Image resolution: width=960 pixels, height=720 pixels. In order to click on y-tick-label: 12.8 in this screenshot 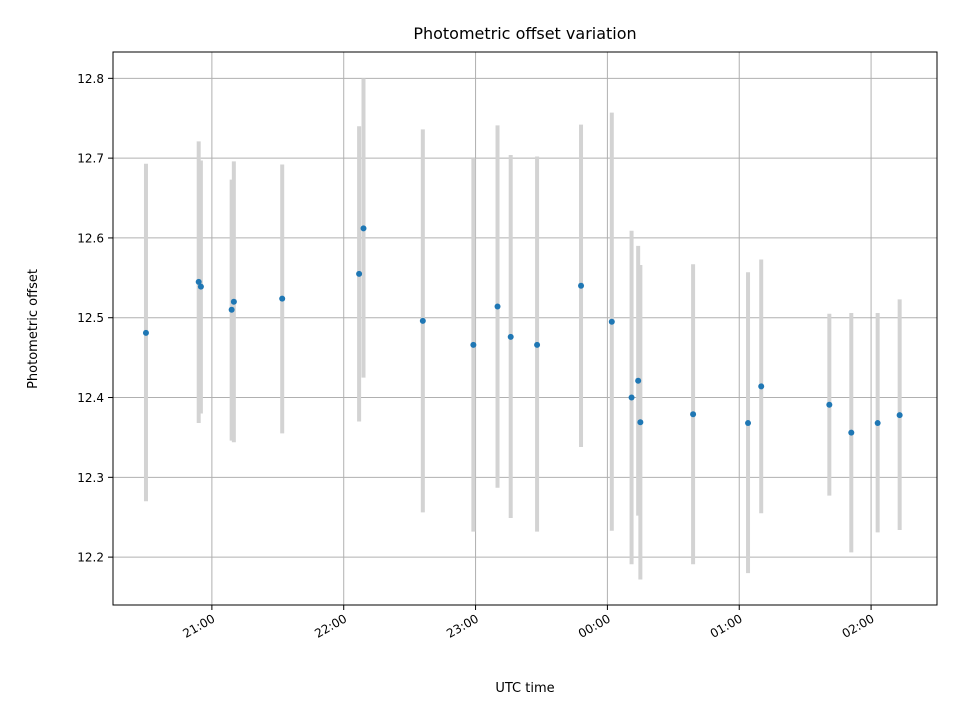, I will do `click(90, 79)`.